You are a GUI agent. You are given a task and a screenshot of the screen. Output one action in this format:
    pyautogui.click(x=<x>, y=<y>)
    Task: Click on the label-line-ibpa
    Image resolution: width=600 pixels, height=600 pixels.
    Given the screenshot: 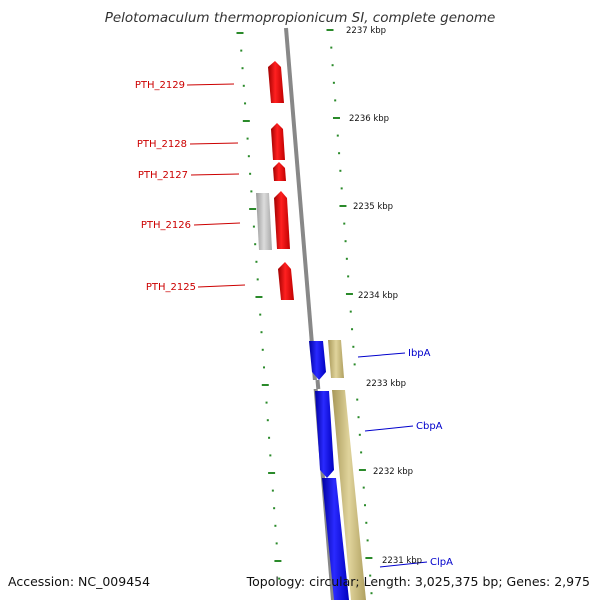 What is the action you would take?
    pyautogui.click(x=381, y=355)
    